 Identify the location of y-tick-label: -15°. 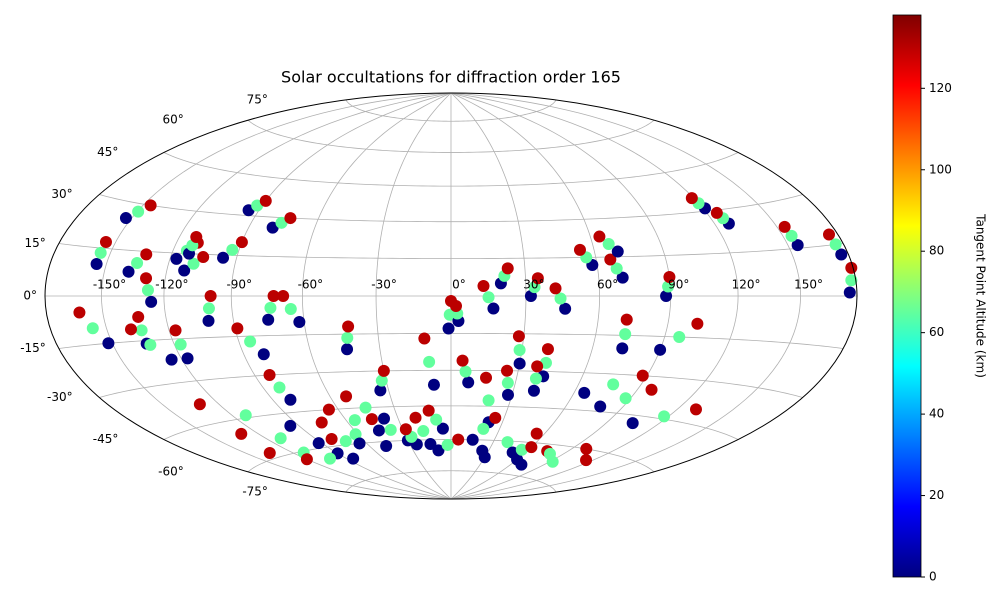
(33, 348).